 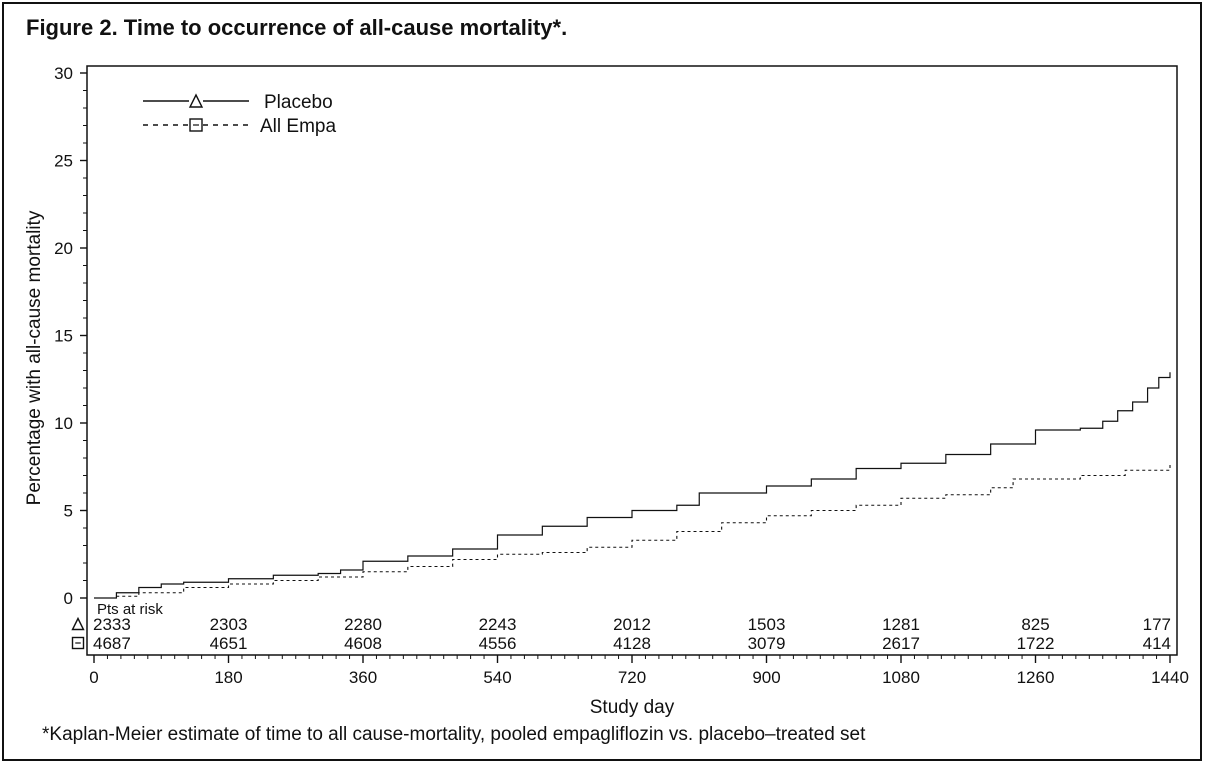 I want to click on at-risk-value: 2303, so click(x=229, y=624).